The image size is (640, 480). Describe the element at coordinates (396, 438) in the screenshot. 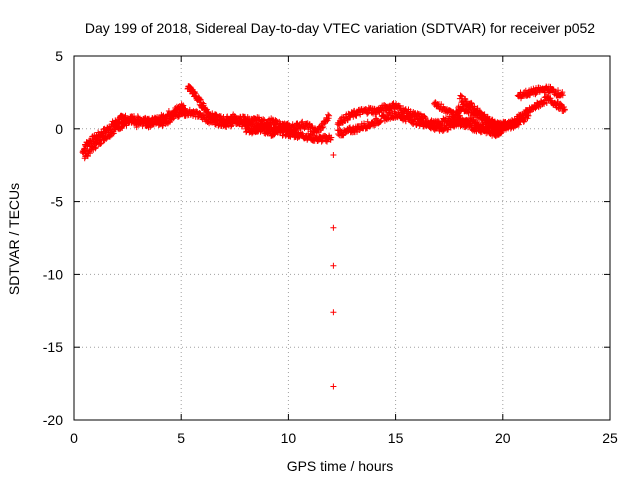

I see `x-tick-label: 15` at that location.